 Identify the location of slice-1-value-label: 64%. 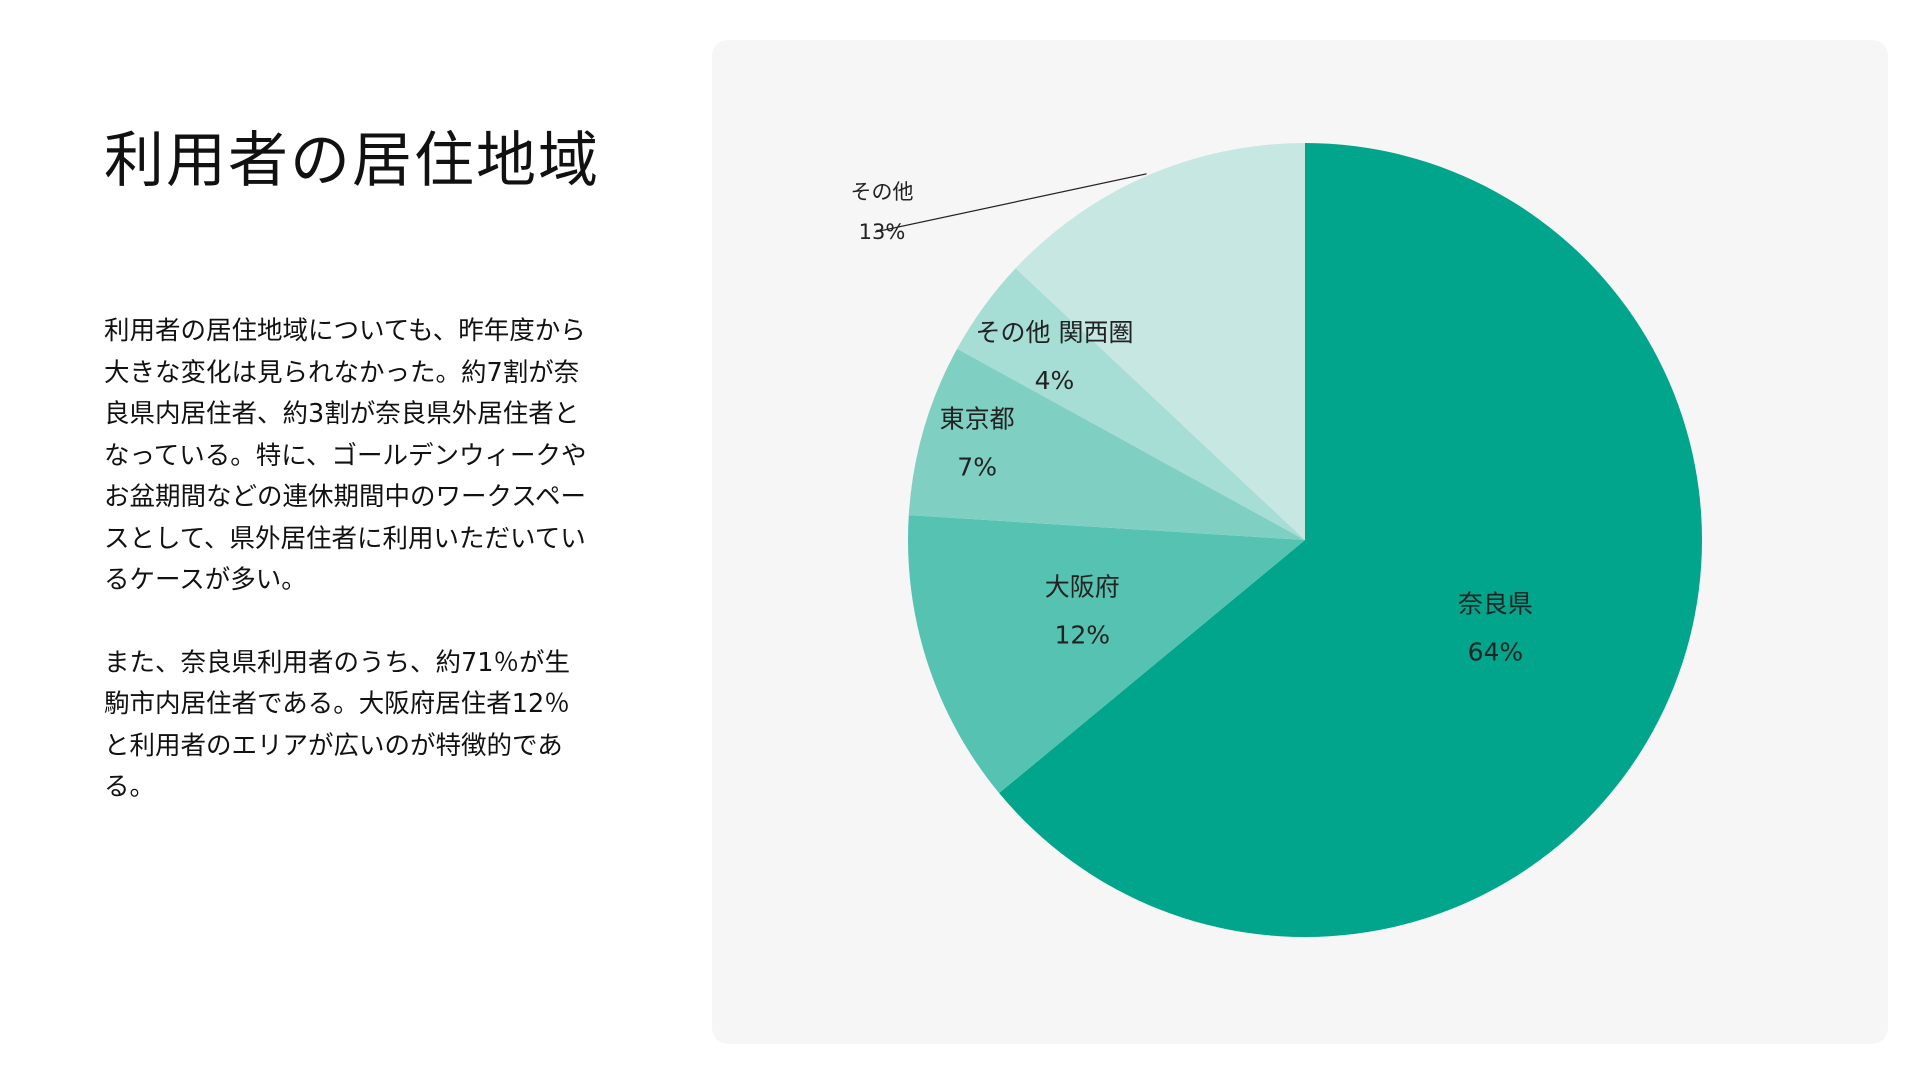
(1496, 652).